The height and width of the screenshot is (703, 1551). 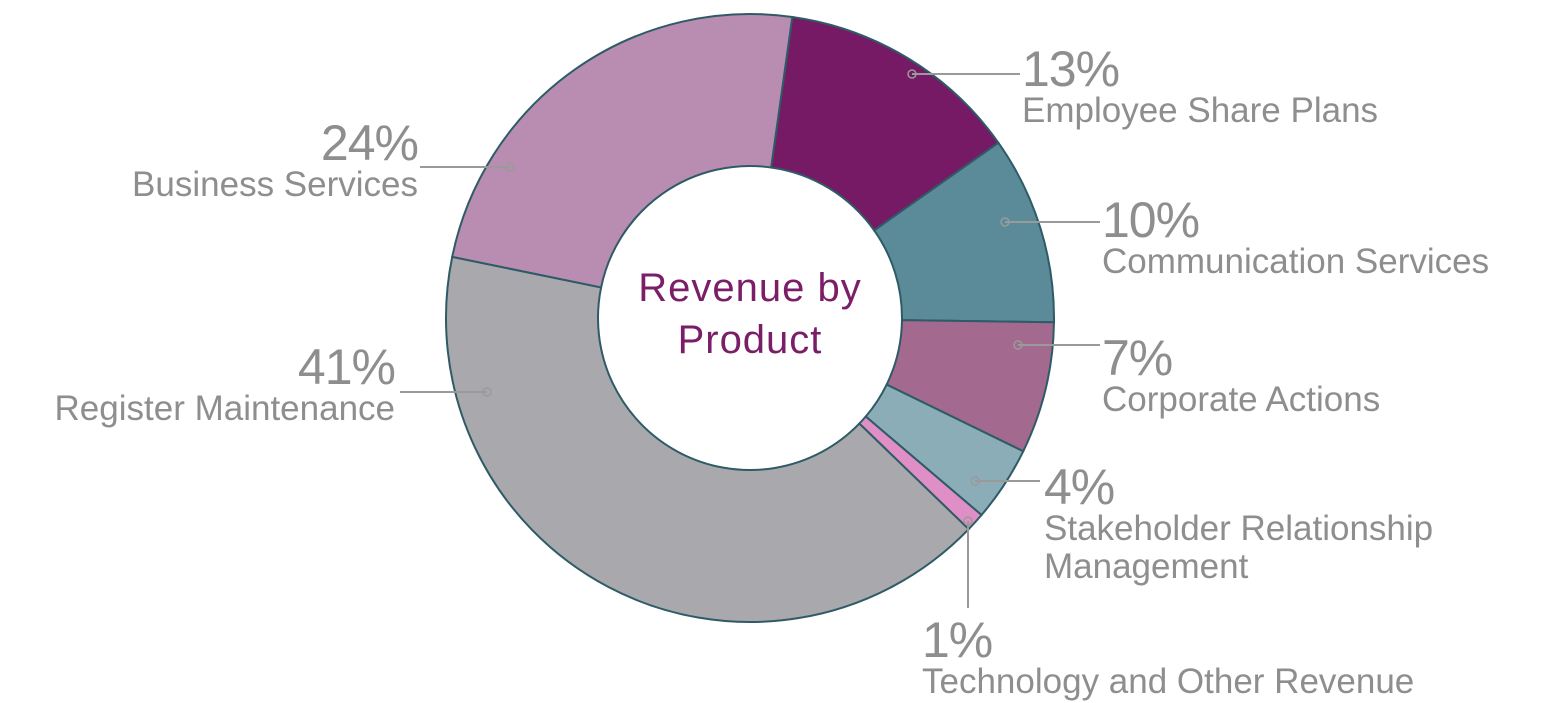 I want to click on value-label: 7%, so click(x=1137, y=358).